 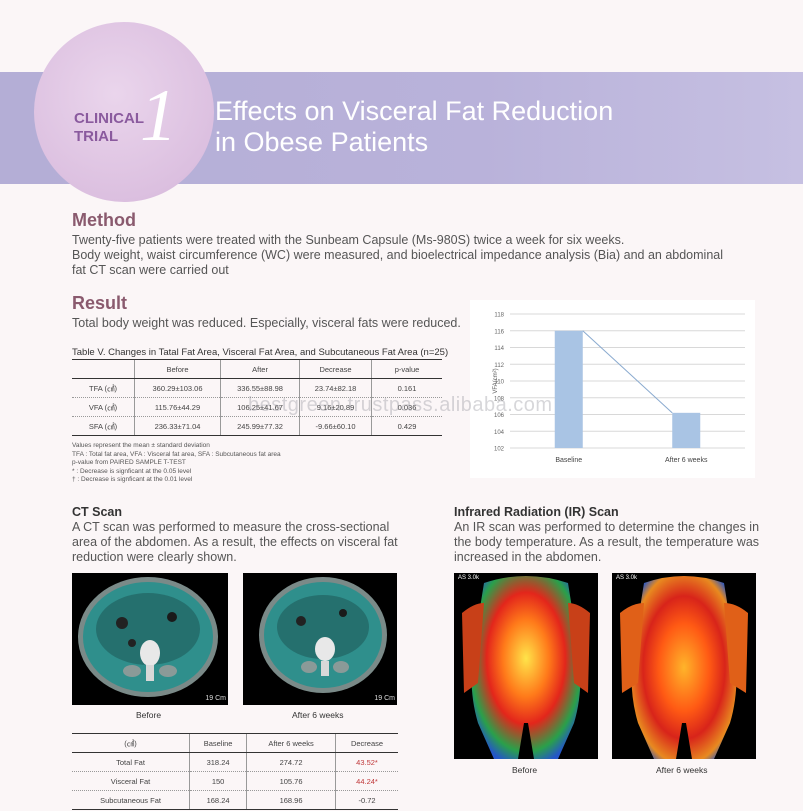 I want to click on ct-heading: CT Scan, so click(x=97, y=512).